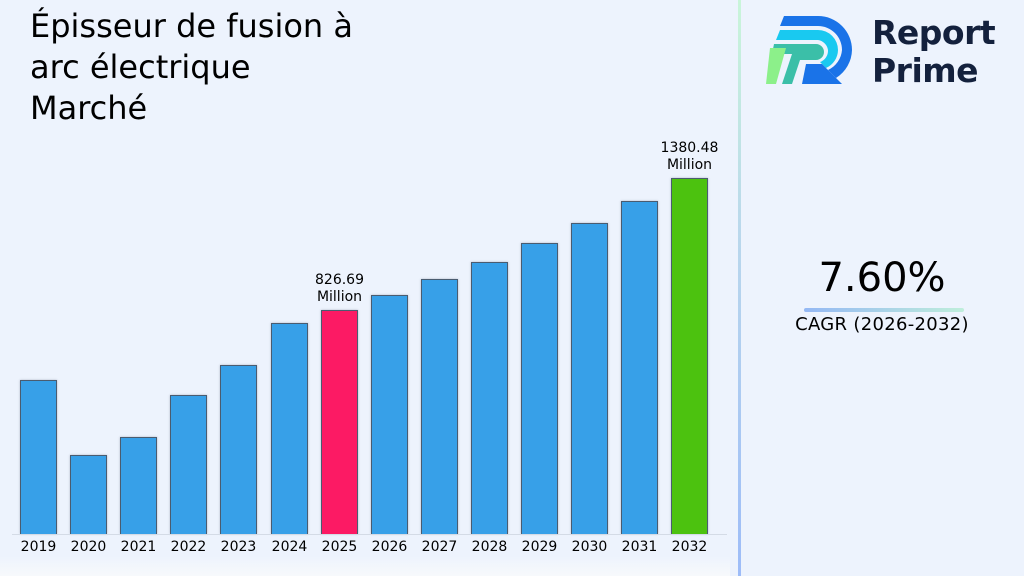 This screenshot has height=576, width=1024. What do you see at coordinates (339, 547) in the screenshot?
I see `x-tick-label: 2025` at bounding box center [339, 547].